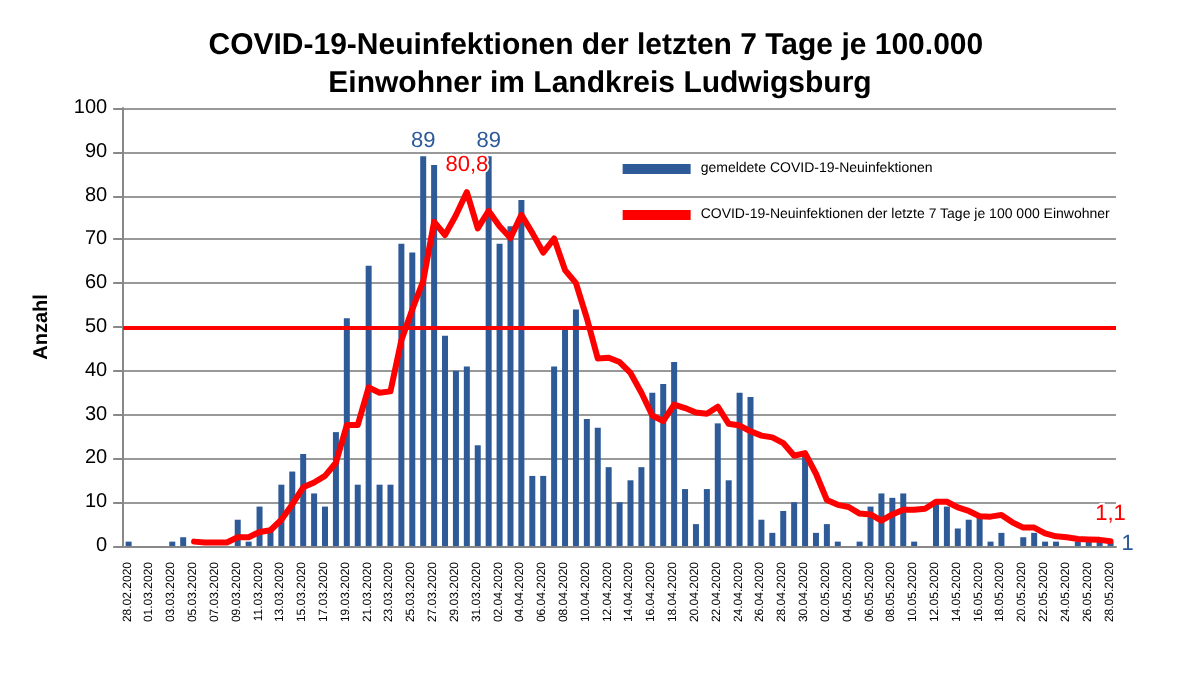  What do you see at coordinates (1127, 543) in the screenshot?
I see `data-label: 1` at bounding box center [1127, 543].